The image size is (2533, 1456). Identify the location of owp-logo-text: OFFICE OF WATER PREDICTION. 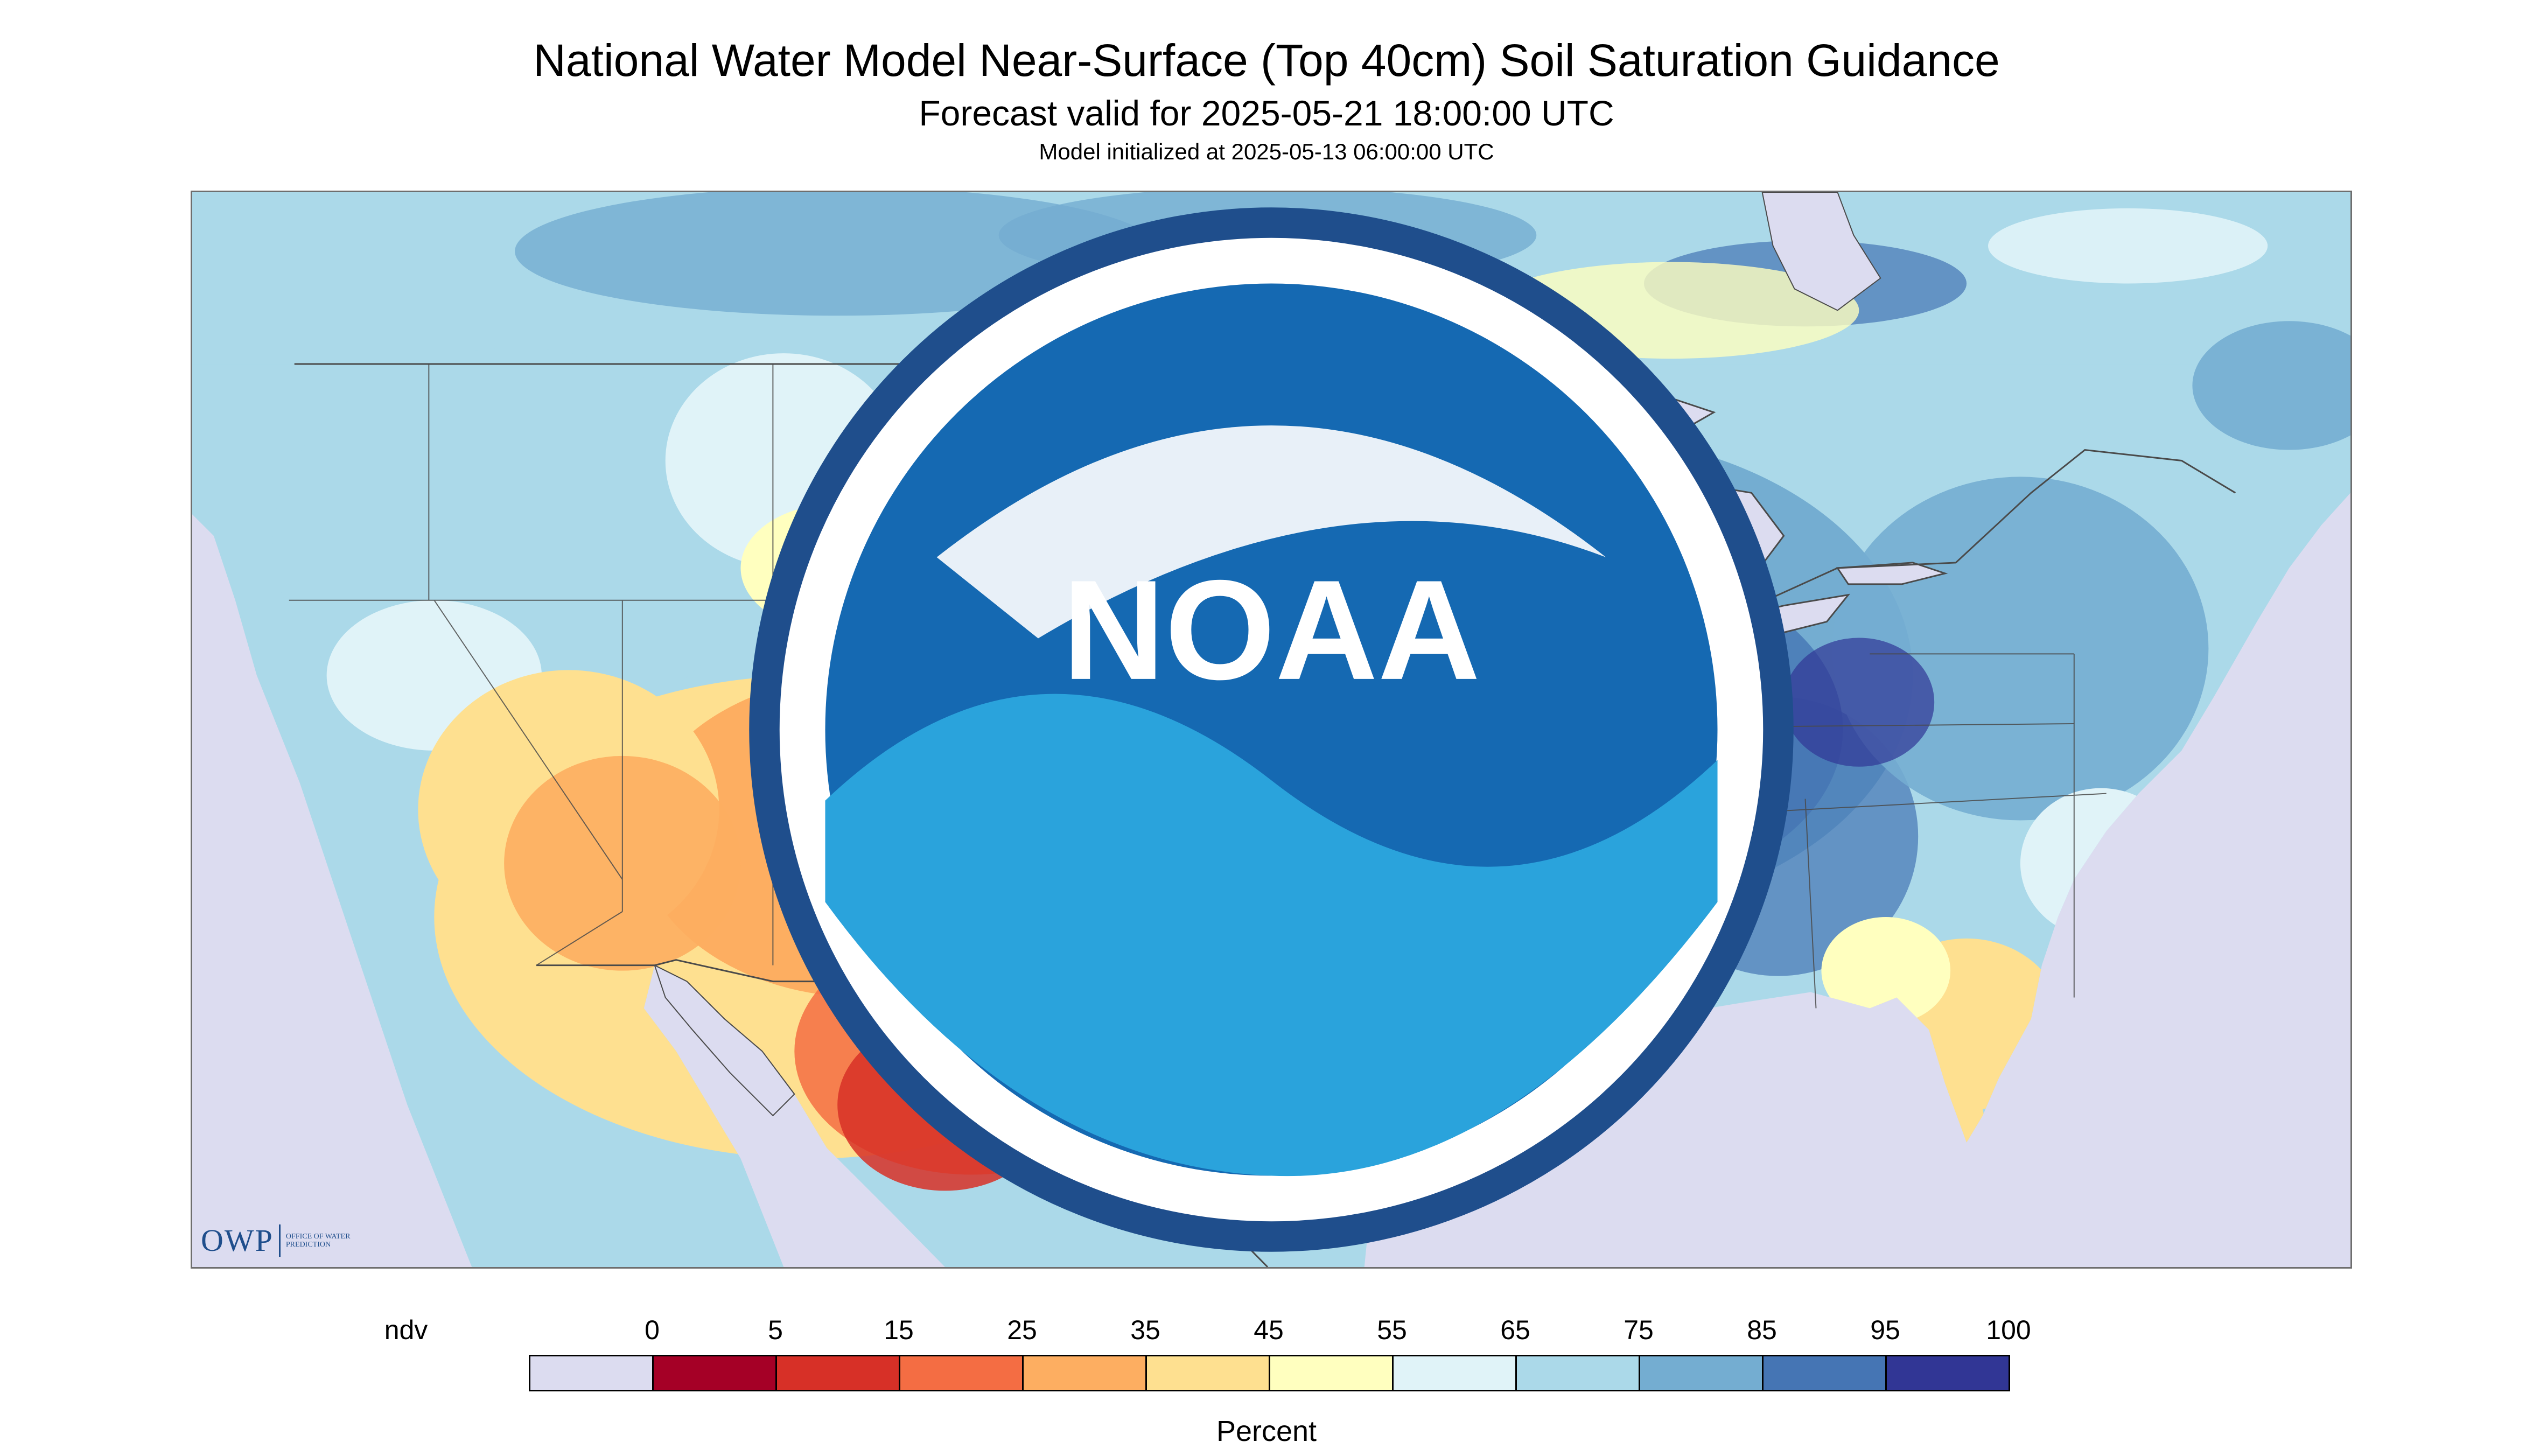
(318, 1240).